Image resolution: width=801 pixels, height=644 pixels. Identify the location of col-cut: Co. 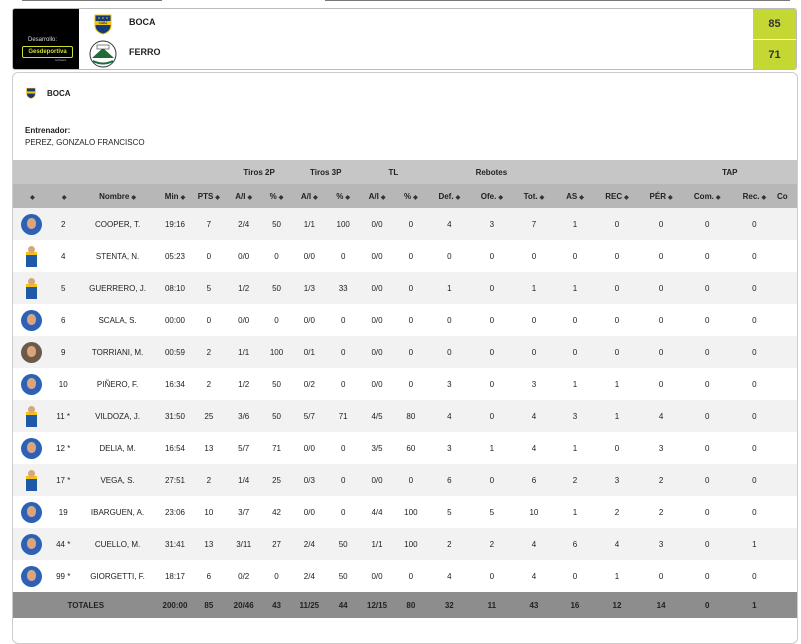
(786, 196).